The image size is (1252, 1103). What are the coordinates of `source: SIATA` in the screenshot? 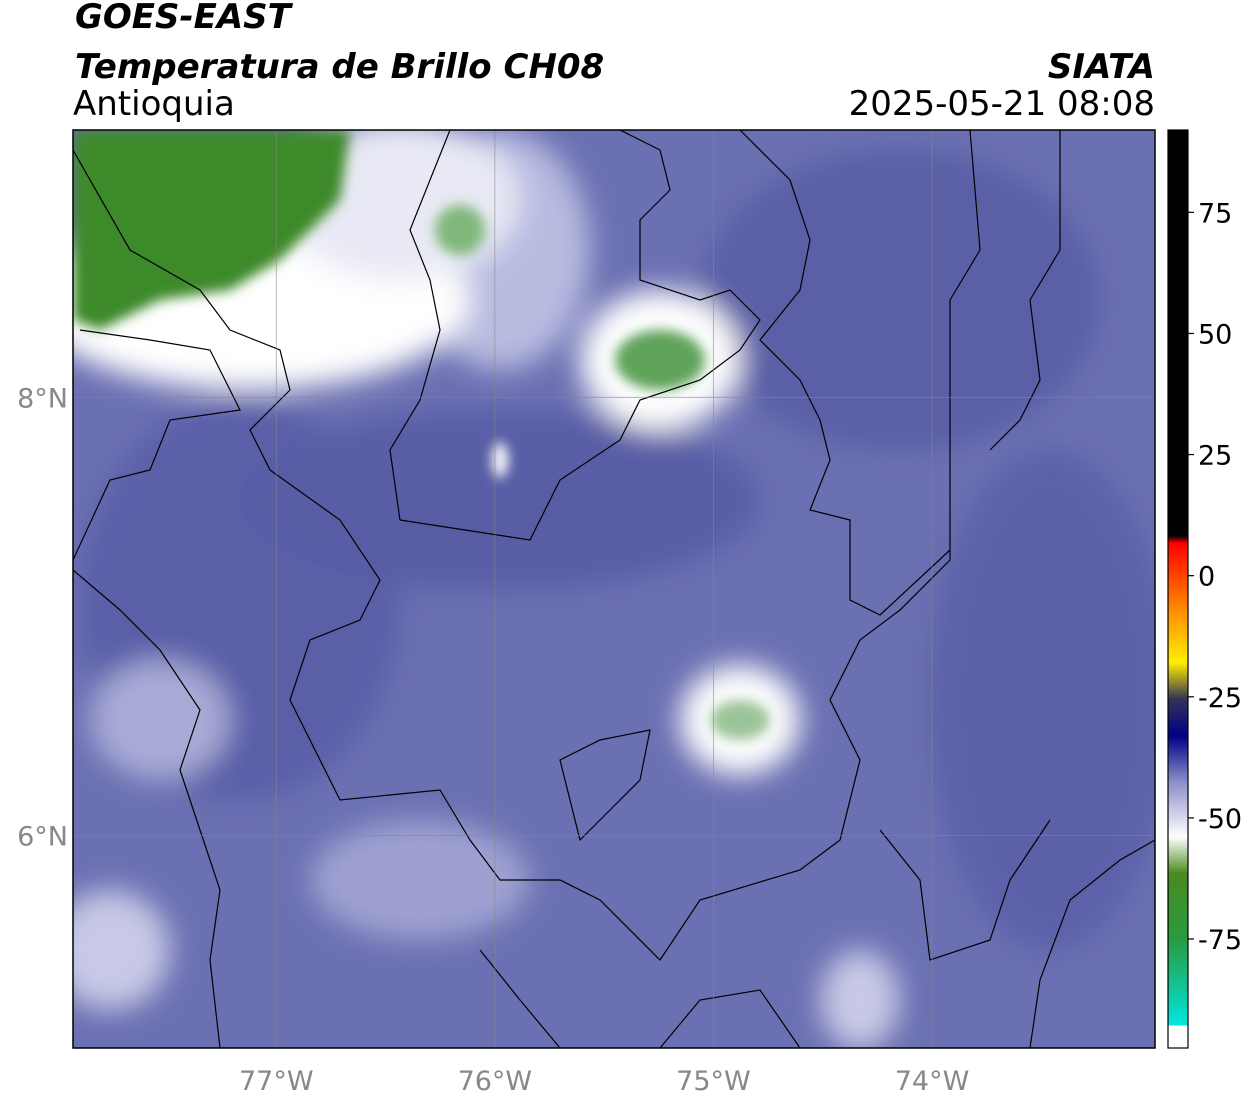 It's located at (1101, 67).